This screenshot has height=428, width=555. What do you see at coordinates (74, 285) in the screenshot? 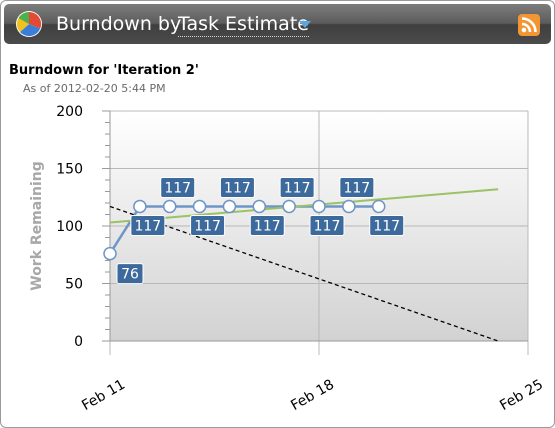
I see `y-tick-label: 50` at bounding box center [74, 285].